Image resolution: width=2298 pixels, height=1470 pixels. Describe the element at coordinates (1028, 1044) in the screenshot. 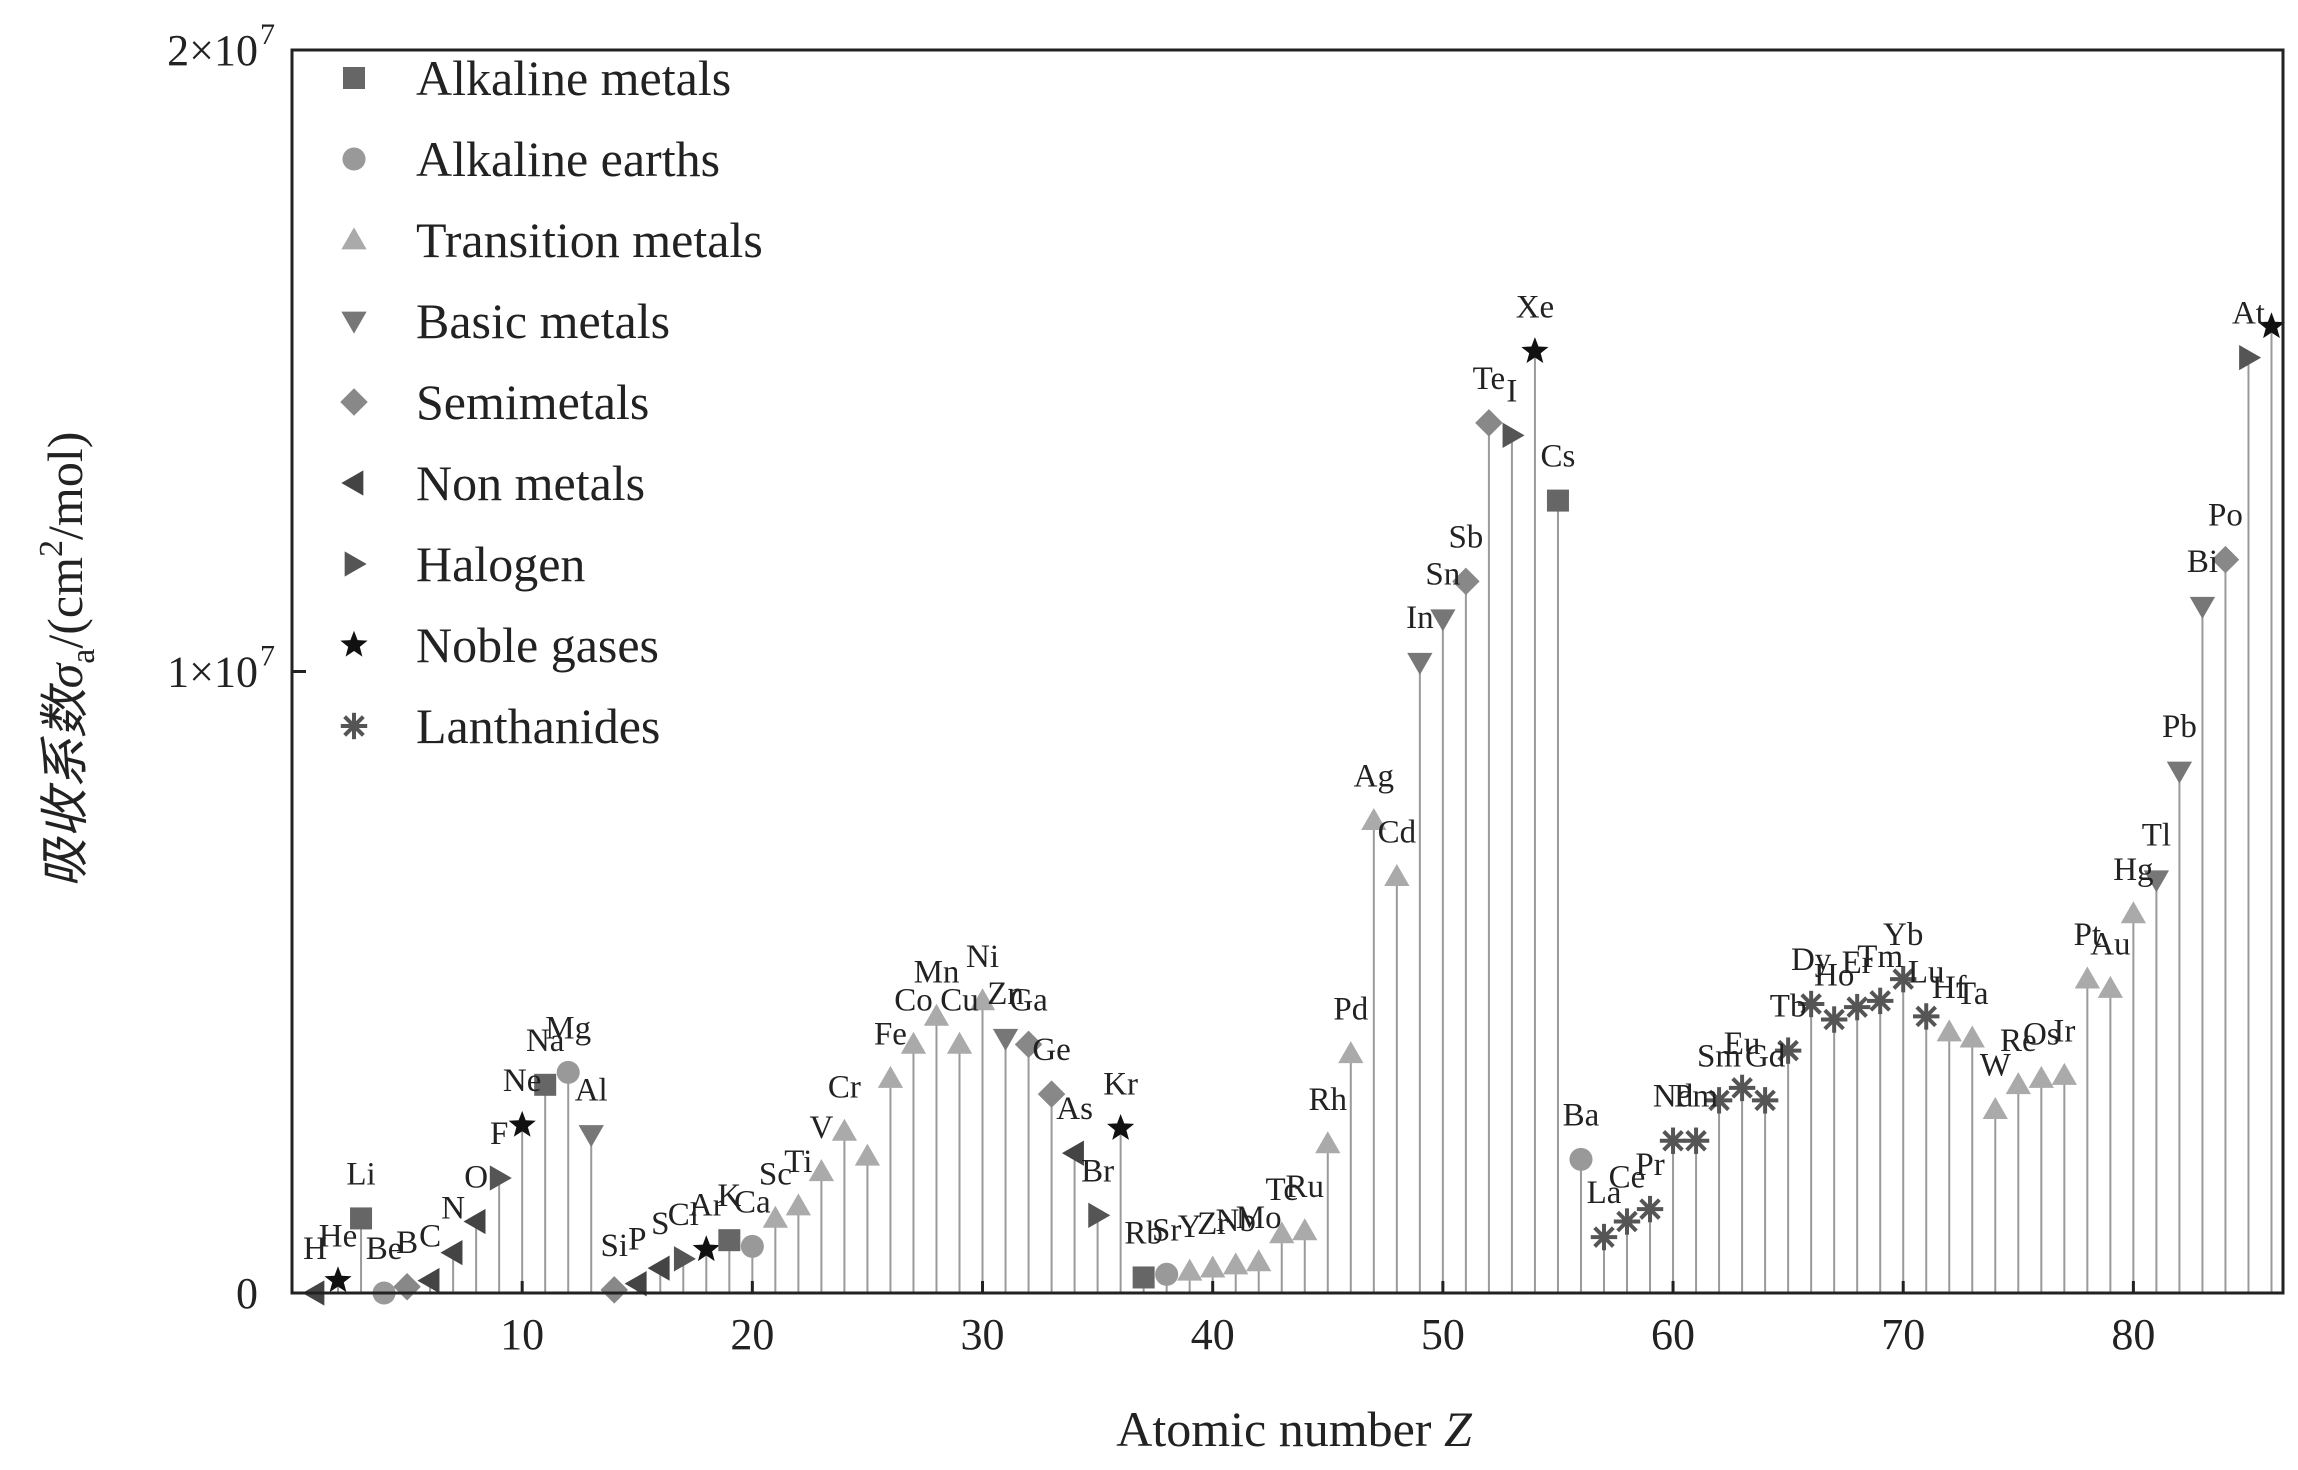

I see `marker-Ga` at that location.